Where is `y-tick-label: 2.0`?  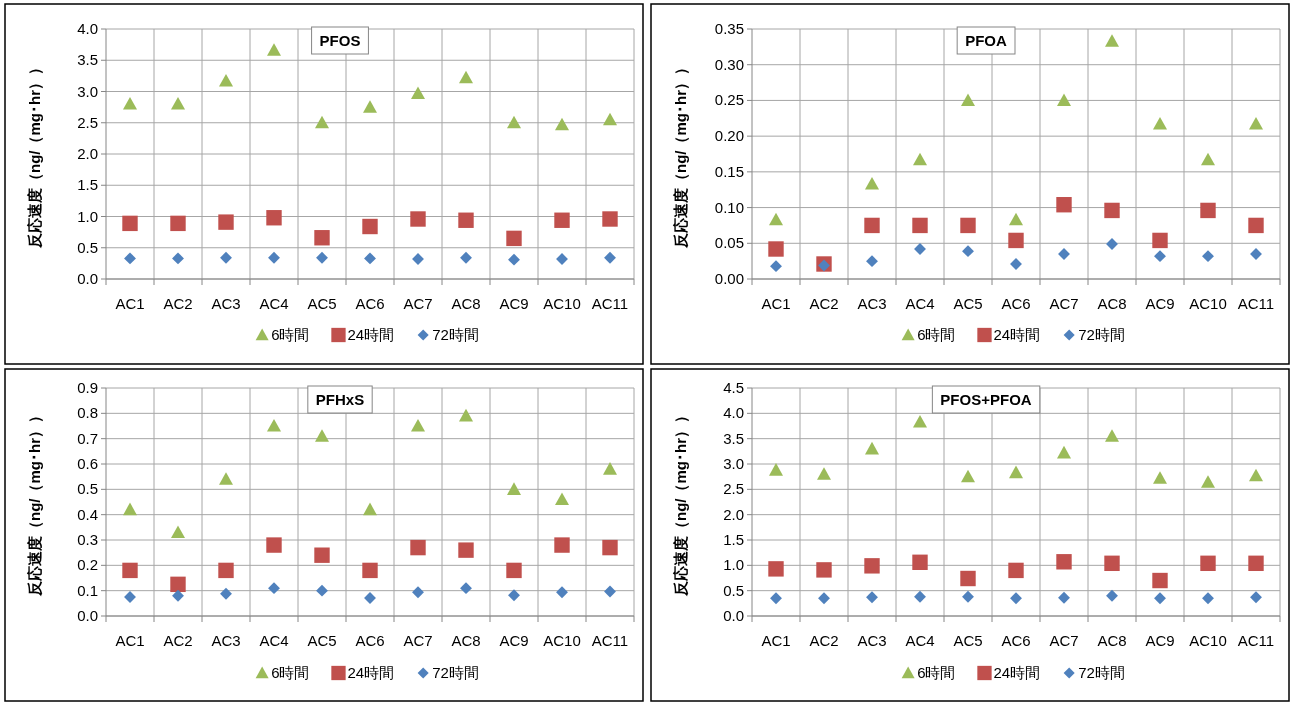 y-tick-label: 2.0 is located at coordinates (733, 514).